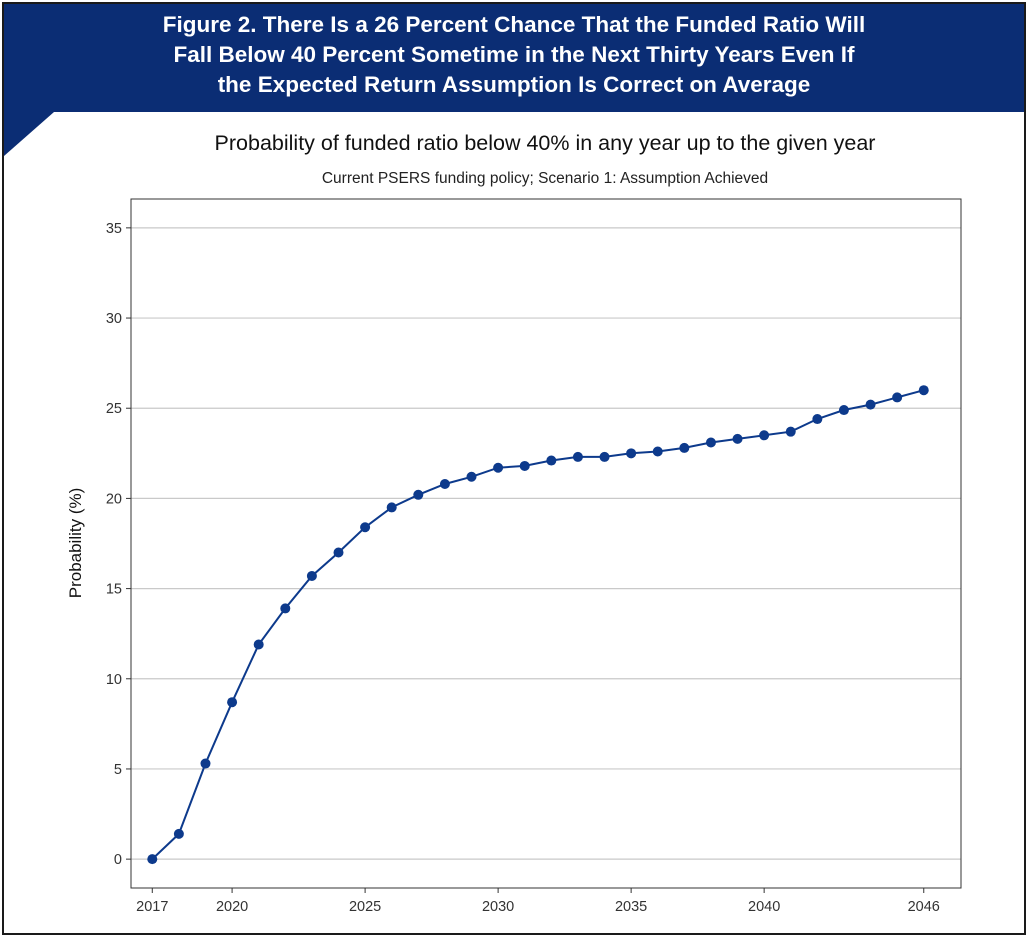 Image resolution: width=1028 pixels, height=937 pixels. Describe the element at coordinates (114, 229) in the screenshot. I see `y-tick-label: 35` at that location.